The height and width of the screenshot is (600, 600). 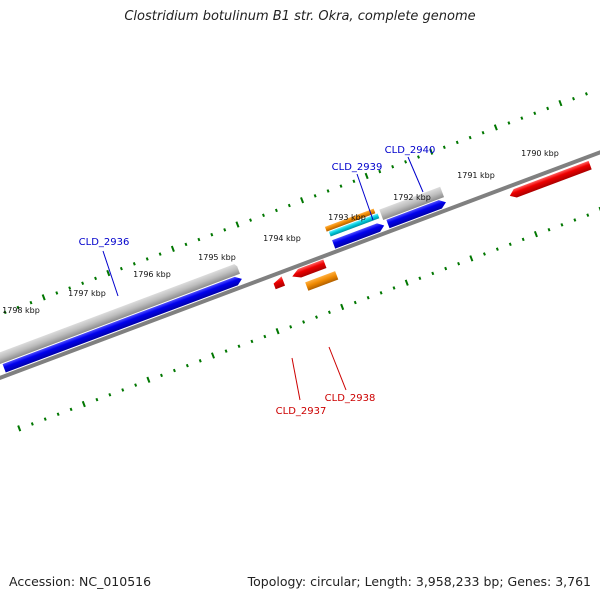 I want to click on gene-label-CLD_2936: CLD_2936, so click(x=104, y=242).